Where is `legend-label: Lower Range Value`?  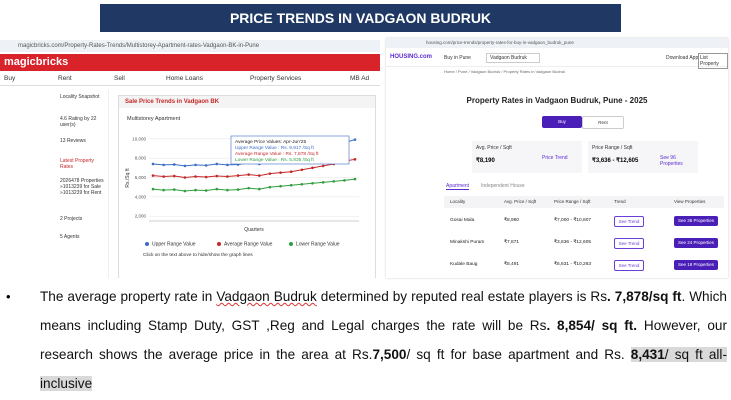 legend-label: Lower Range Value is located at coordinates (318, 245).